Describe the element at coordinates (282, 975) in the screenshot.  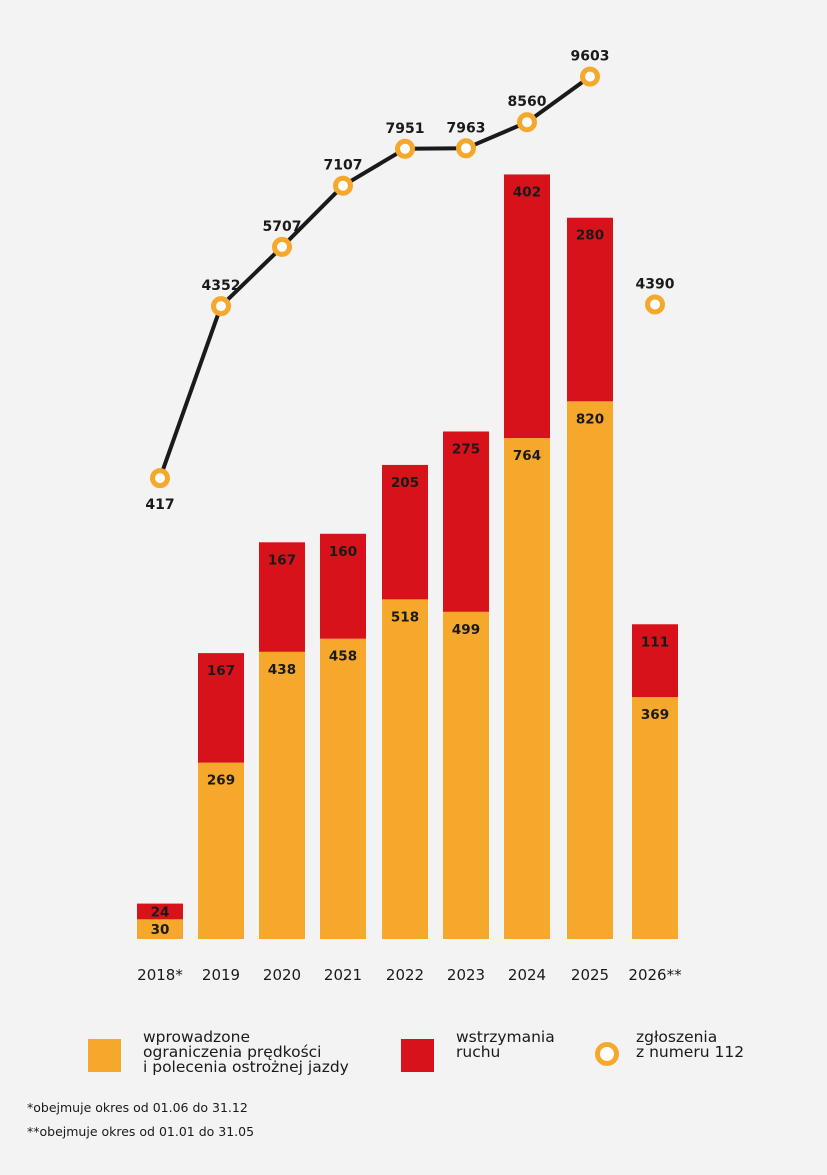
I see `category-label-2: 2020` at that location.